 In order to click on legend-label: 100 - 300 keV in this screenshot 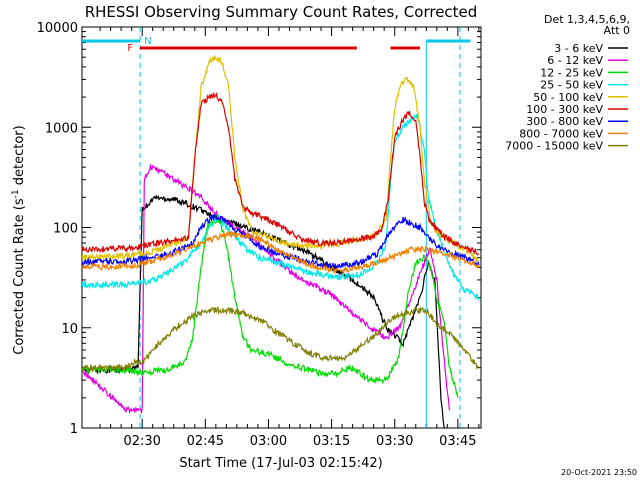, I will do `click(564, 109)`.